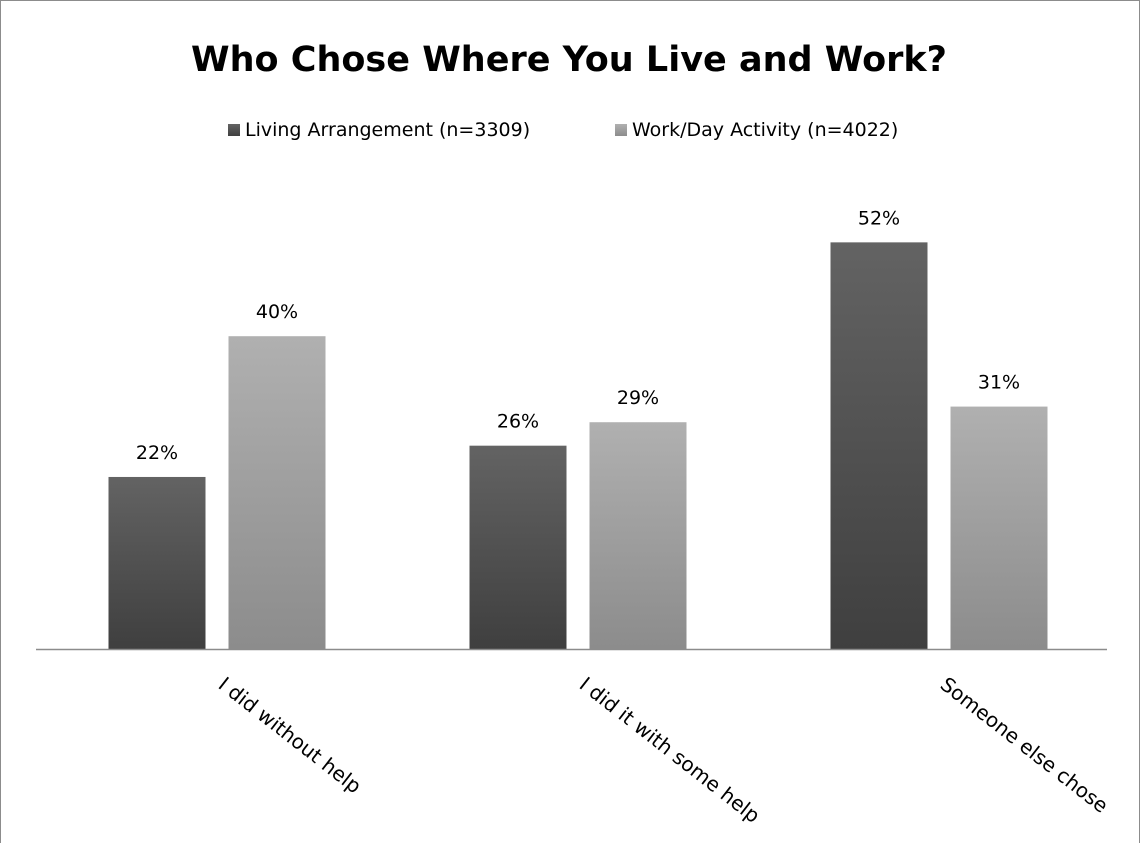 The width and height of the screenshot is (1140, 844). Describe the element at coordinates (638, 398) in the screenshot. I see `data-label-work-2: 29%` at that location.